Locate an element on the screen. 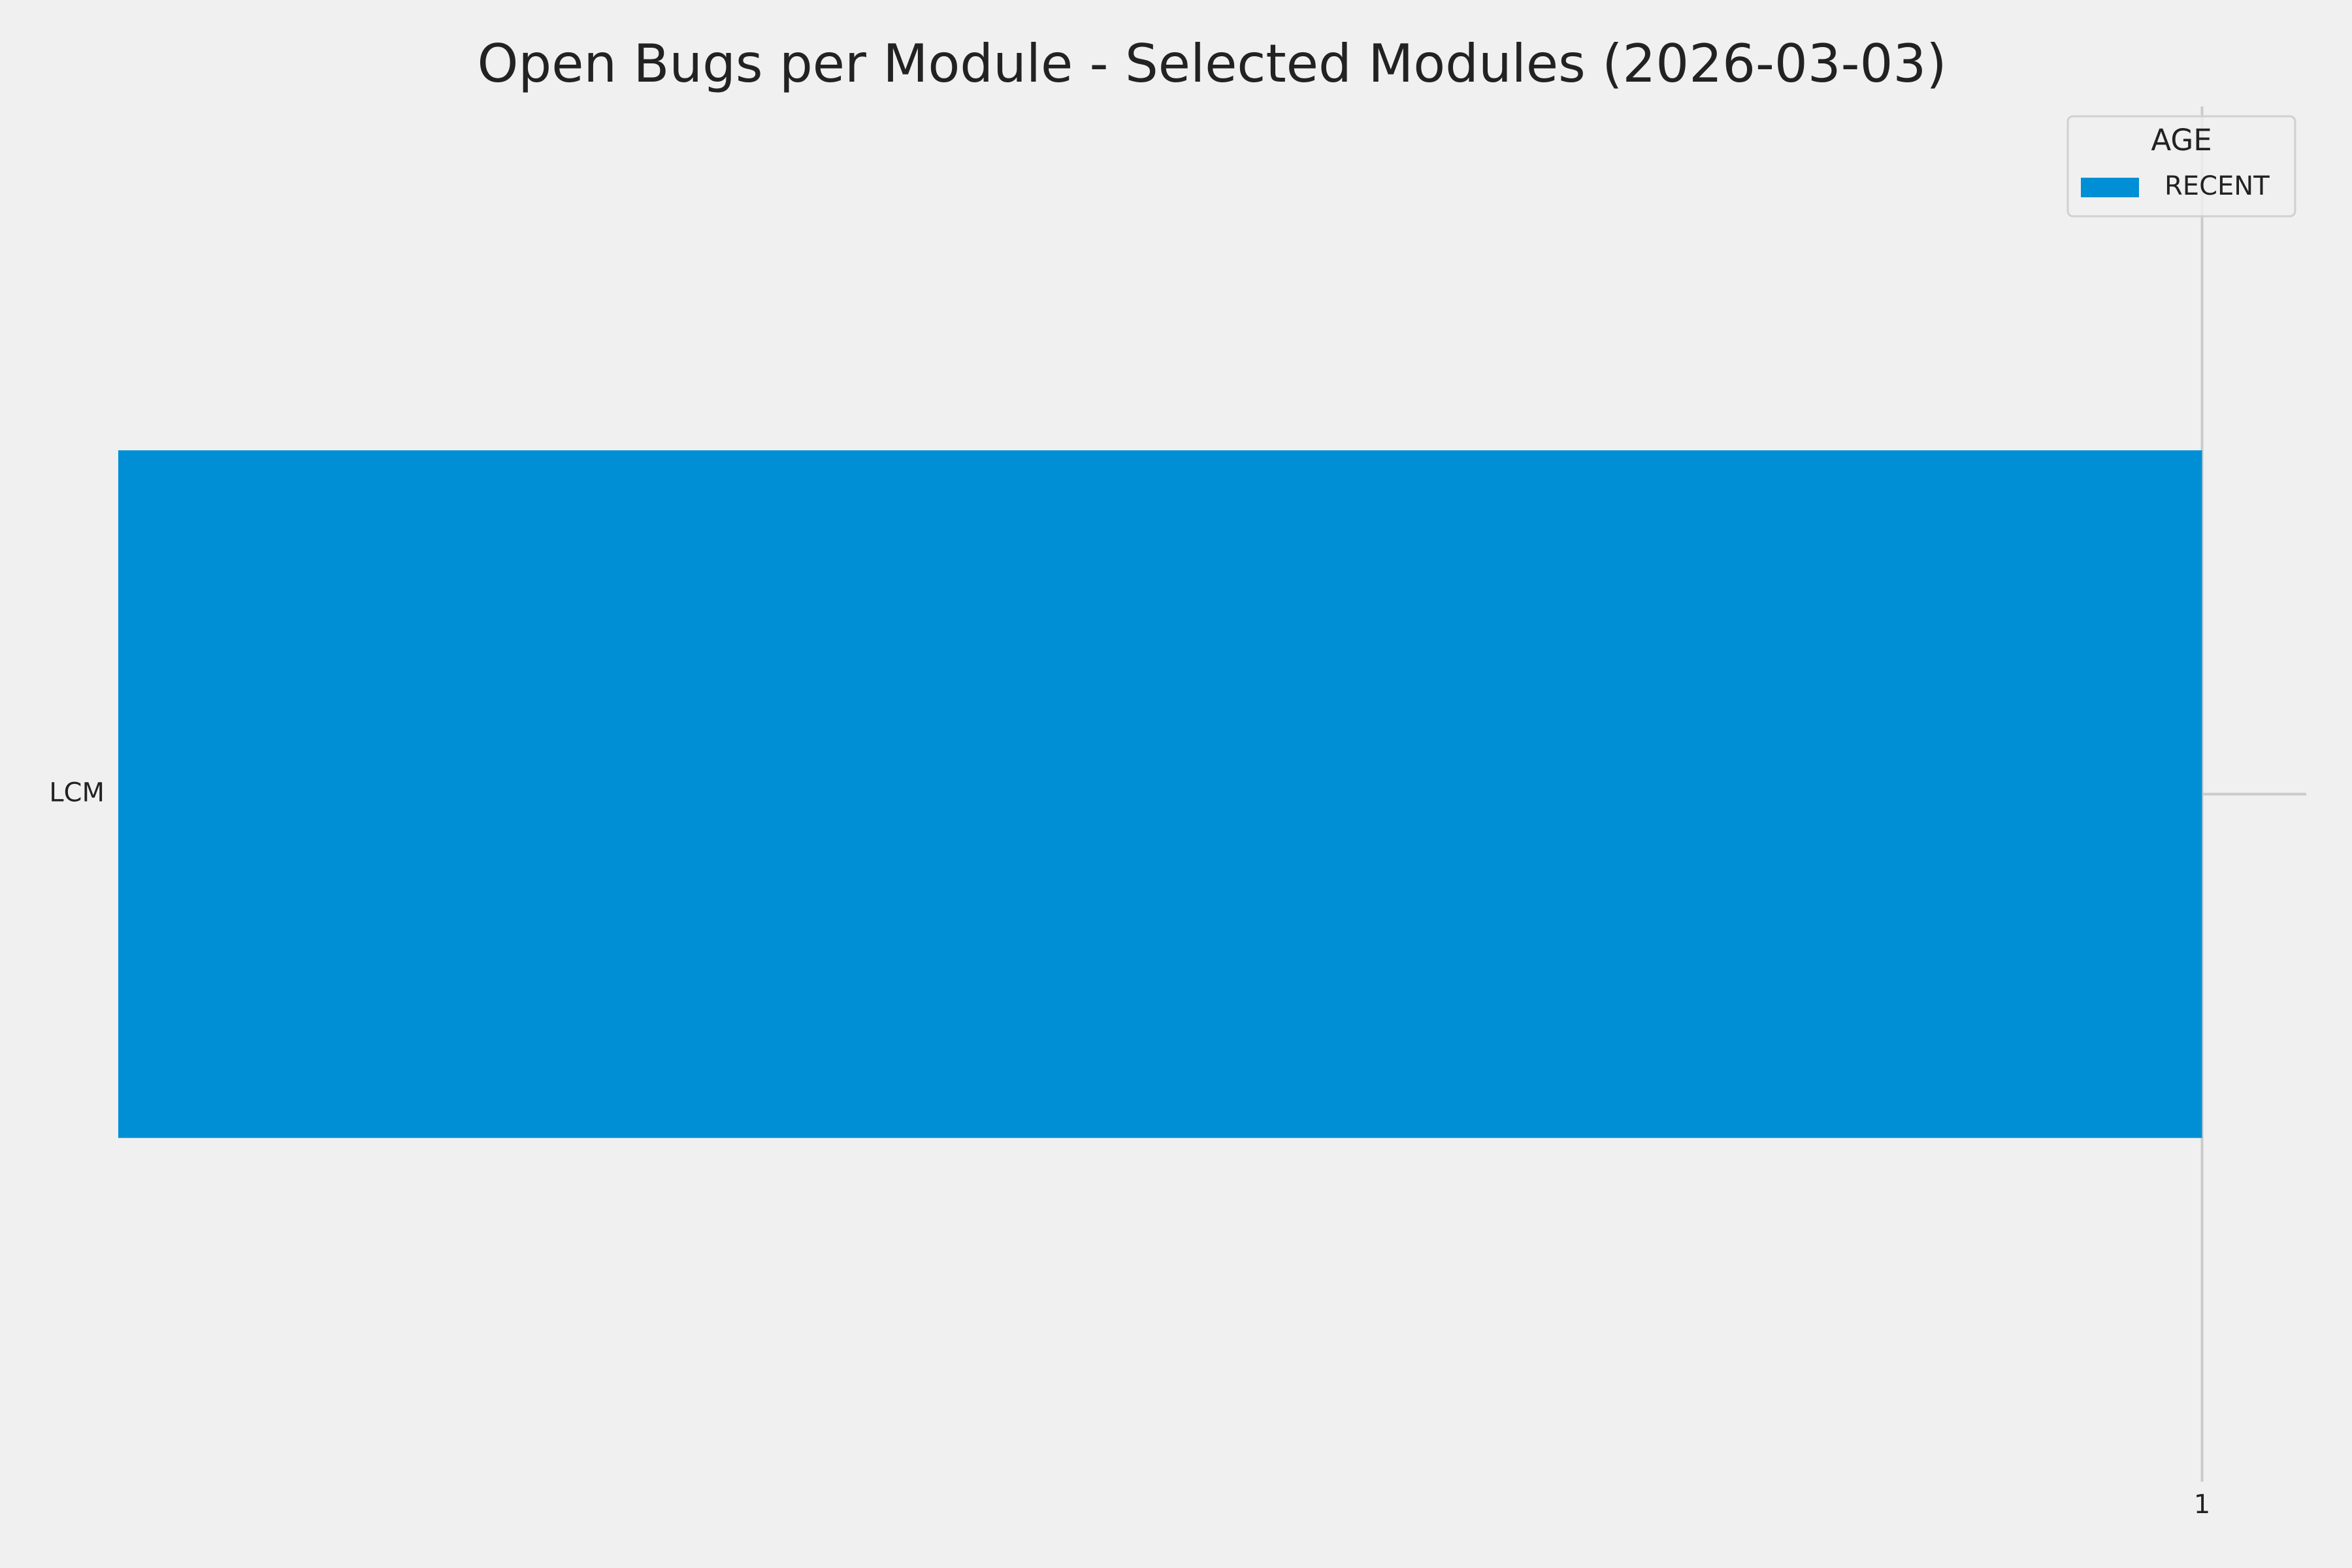 The height and width of the screenshot is (1568, 2352). legend-title: AGE is located at coordinates (2181, 140).